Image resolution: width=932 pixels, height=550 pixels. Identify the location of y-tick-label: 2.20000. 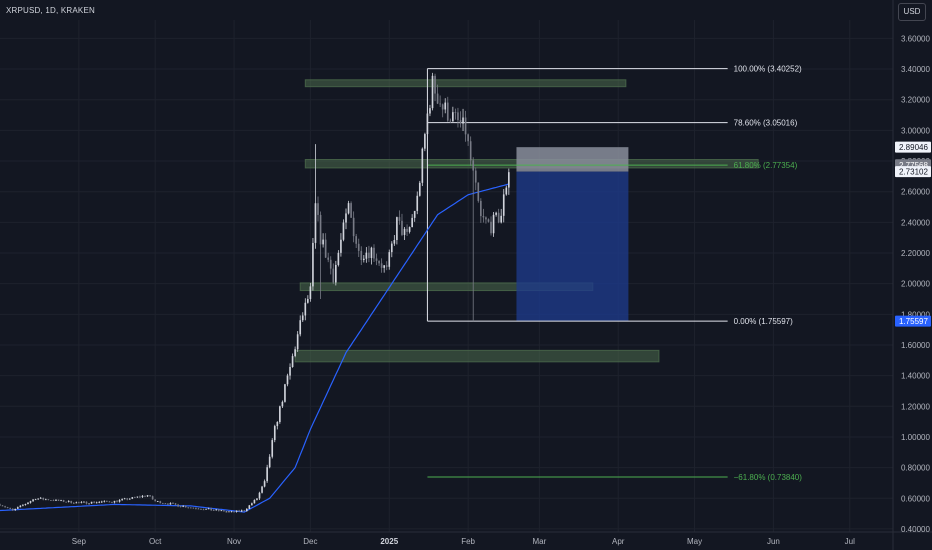
(915, 253).